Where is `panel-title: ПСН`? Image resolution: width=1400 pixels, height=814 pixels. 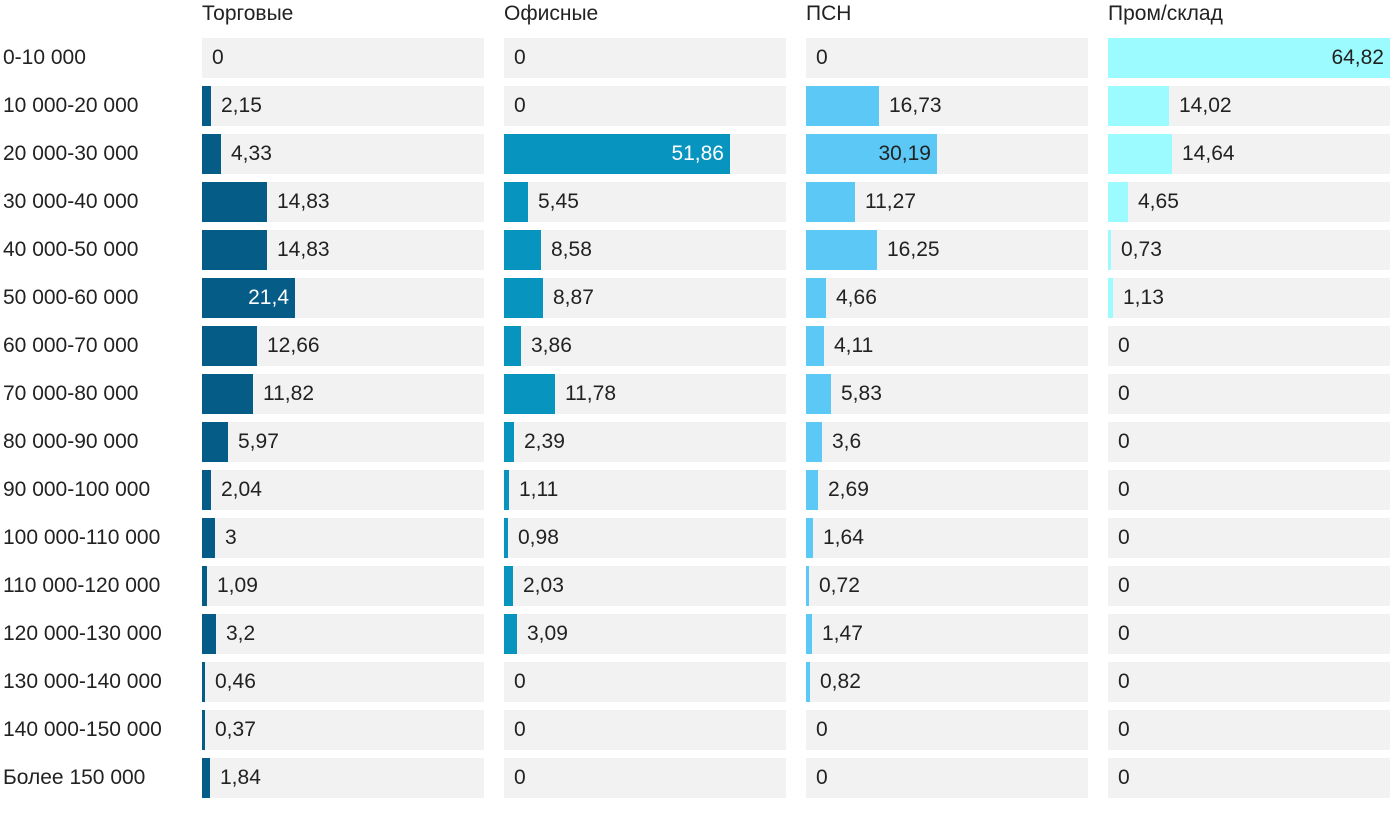 panel-title: ПСН is located at coordinates (829, 13).